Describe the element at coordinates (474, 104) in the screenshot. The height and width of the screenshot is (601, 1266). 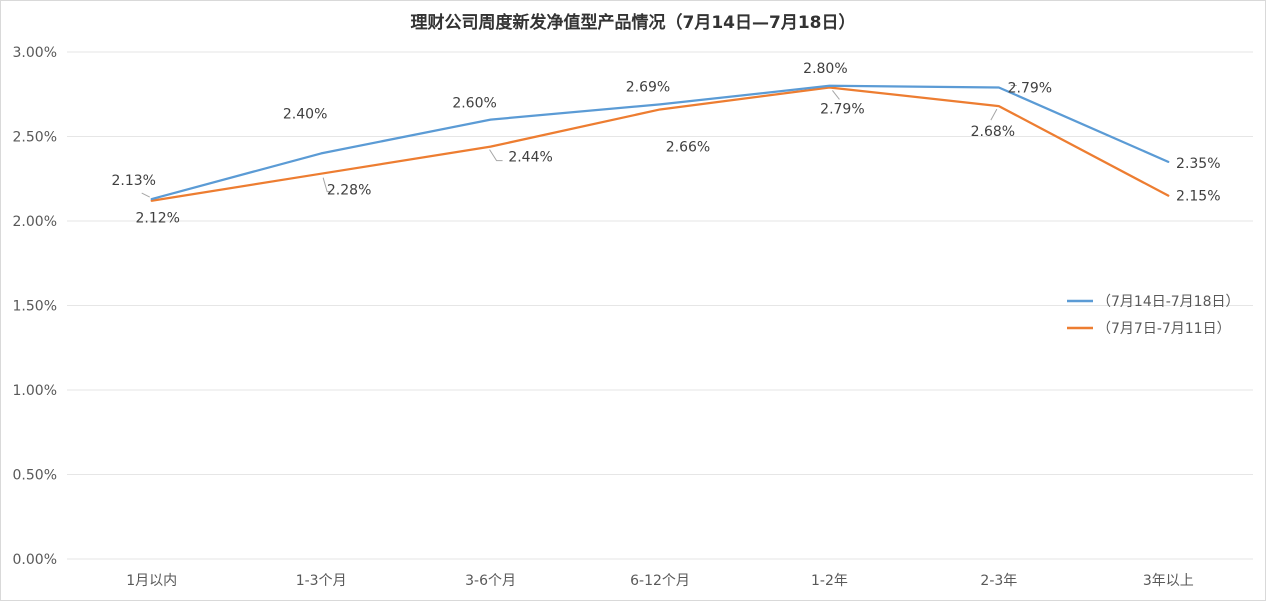
I see `data-label: 2.60%` at that location.